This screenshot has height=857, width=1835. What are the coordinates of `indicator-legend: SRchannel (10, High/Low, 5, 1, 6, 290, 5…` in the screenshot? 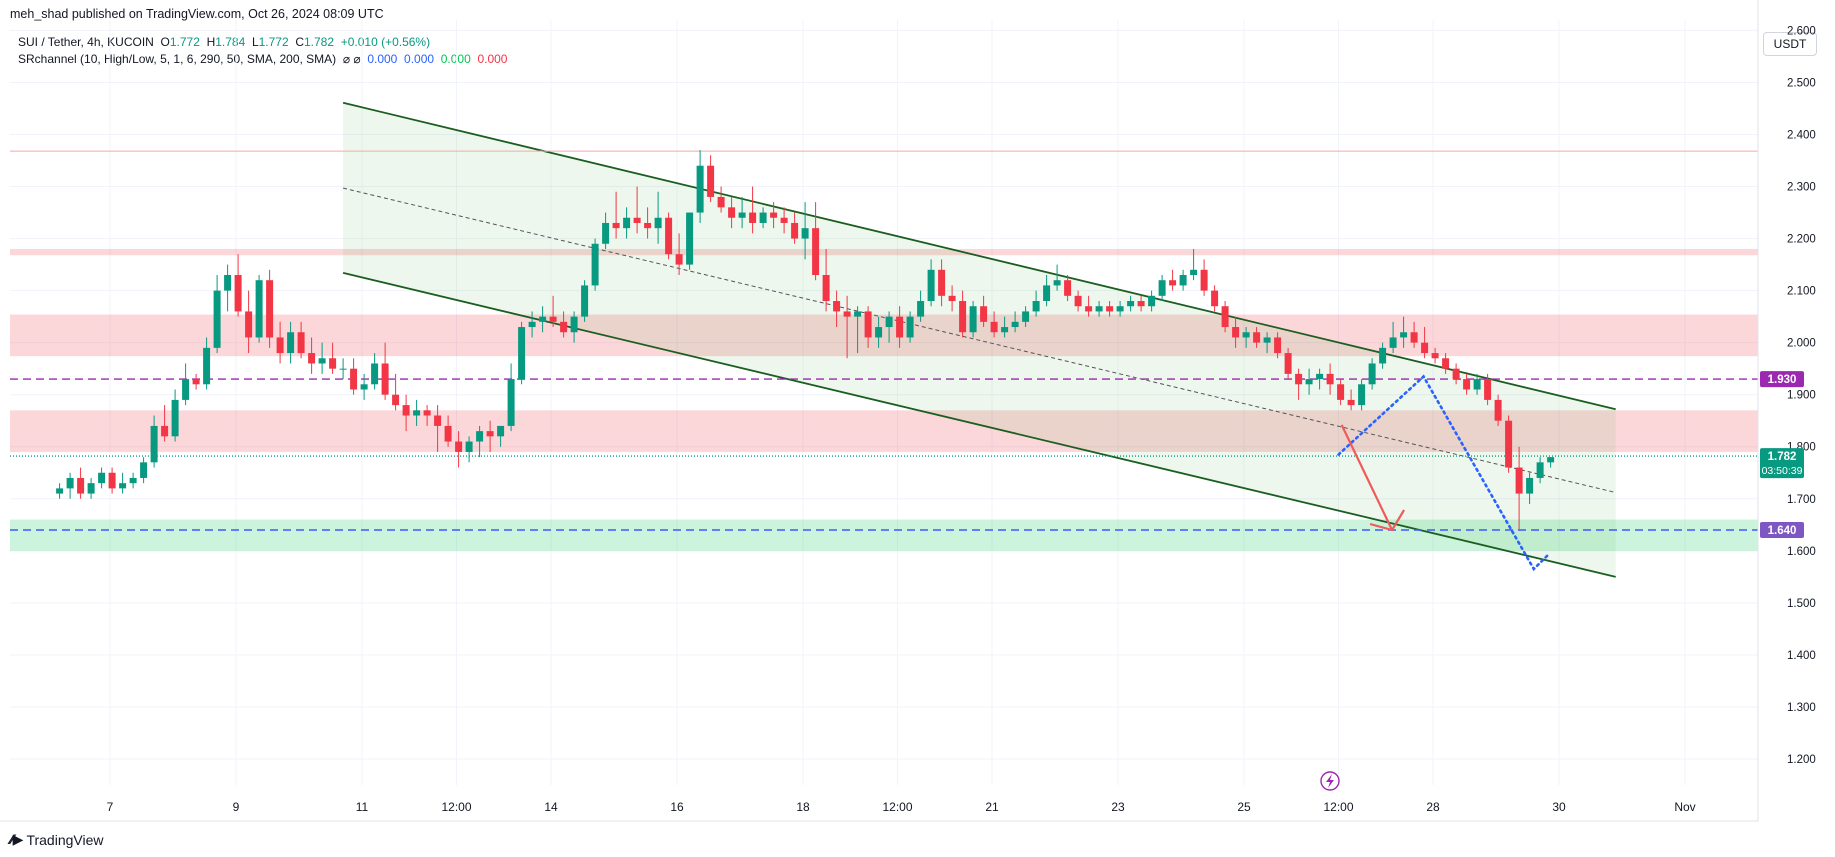 It's located at (262, 59).